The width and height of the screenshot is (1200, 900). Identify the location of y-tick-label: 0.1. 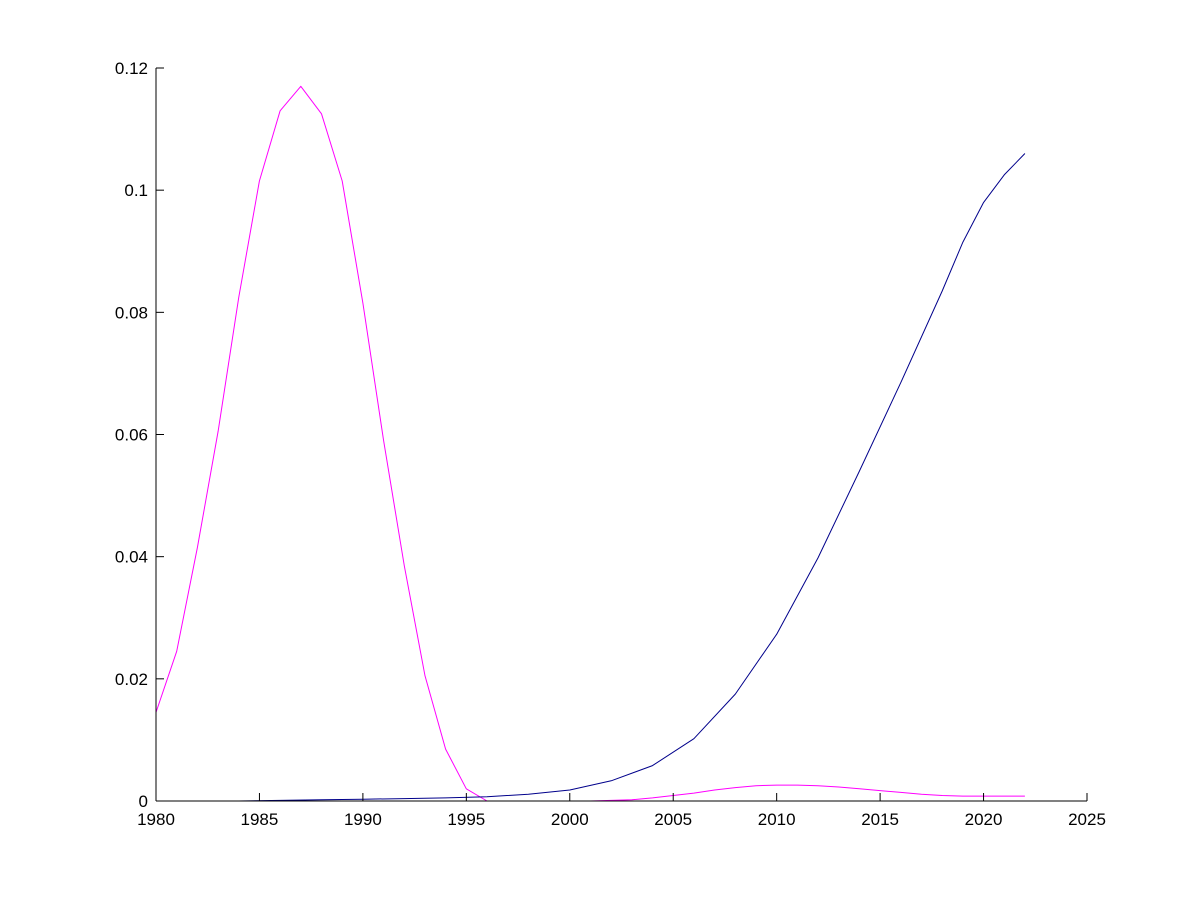
(136, 190).